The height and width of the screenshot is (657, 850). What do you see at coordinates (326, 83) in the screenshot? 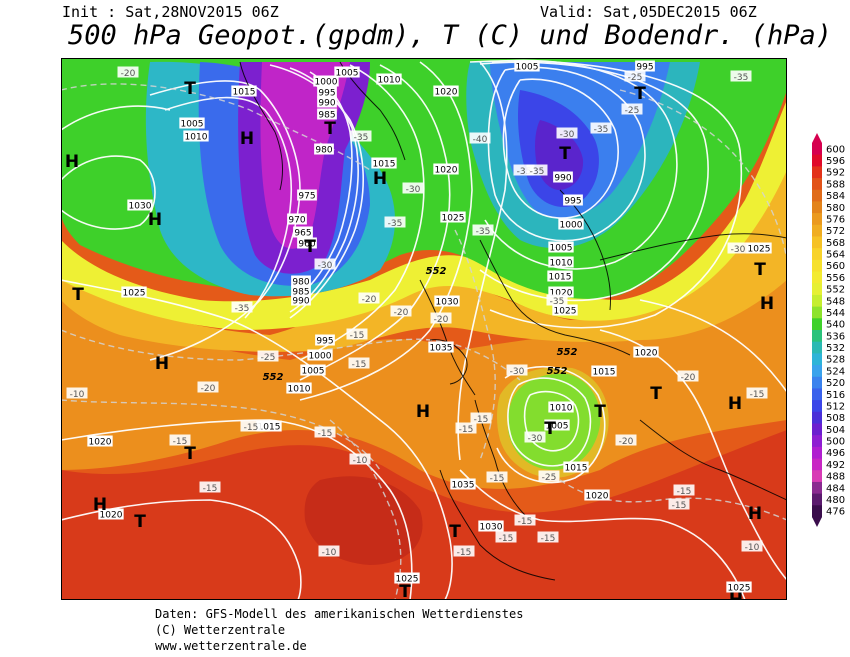
I see `svg-text: 1000` at bounding box center [326, 83].